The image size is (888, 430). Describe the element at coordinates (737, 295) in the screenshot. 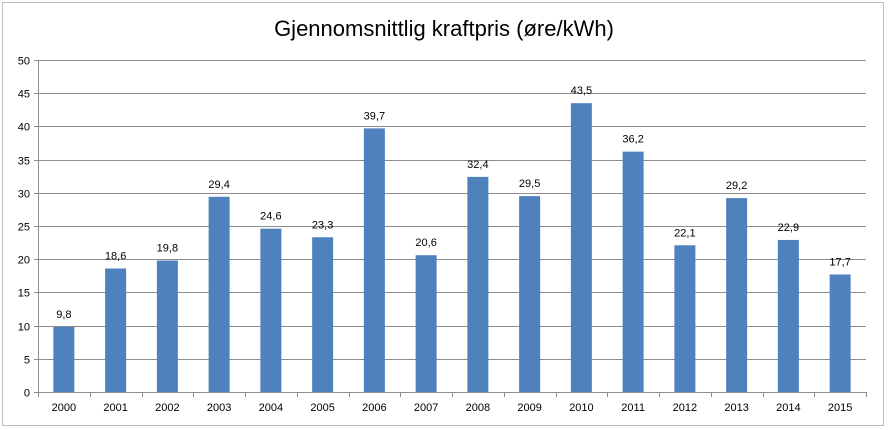

I see `bar-2013` at that location.